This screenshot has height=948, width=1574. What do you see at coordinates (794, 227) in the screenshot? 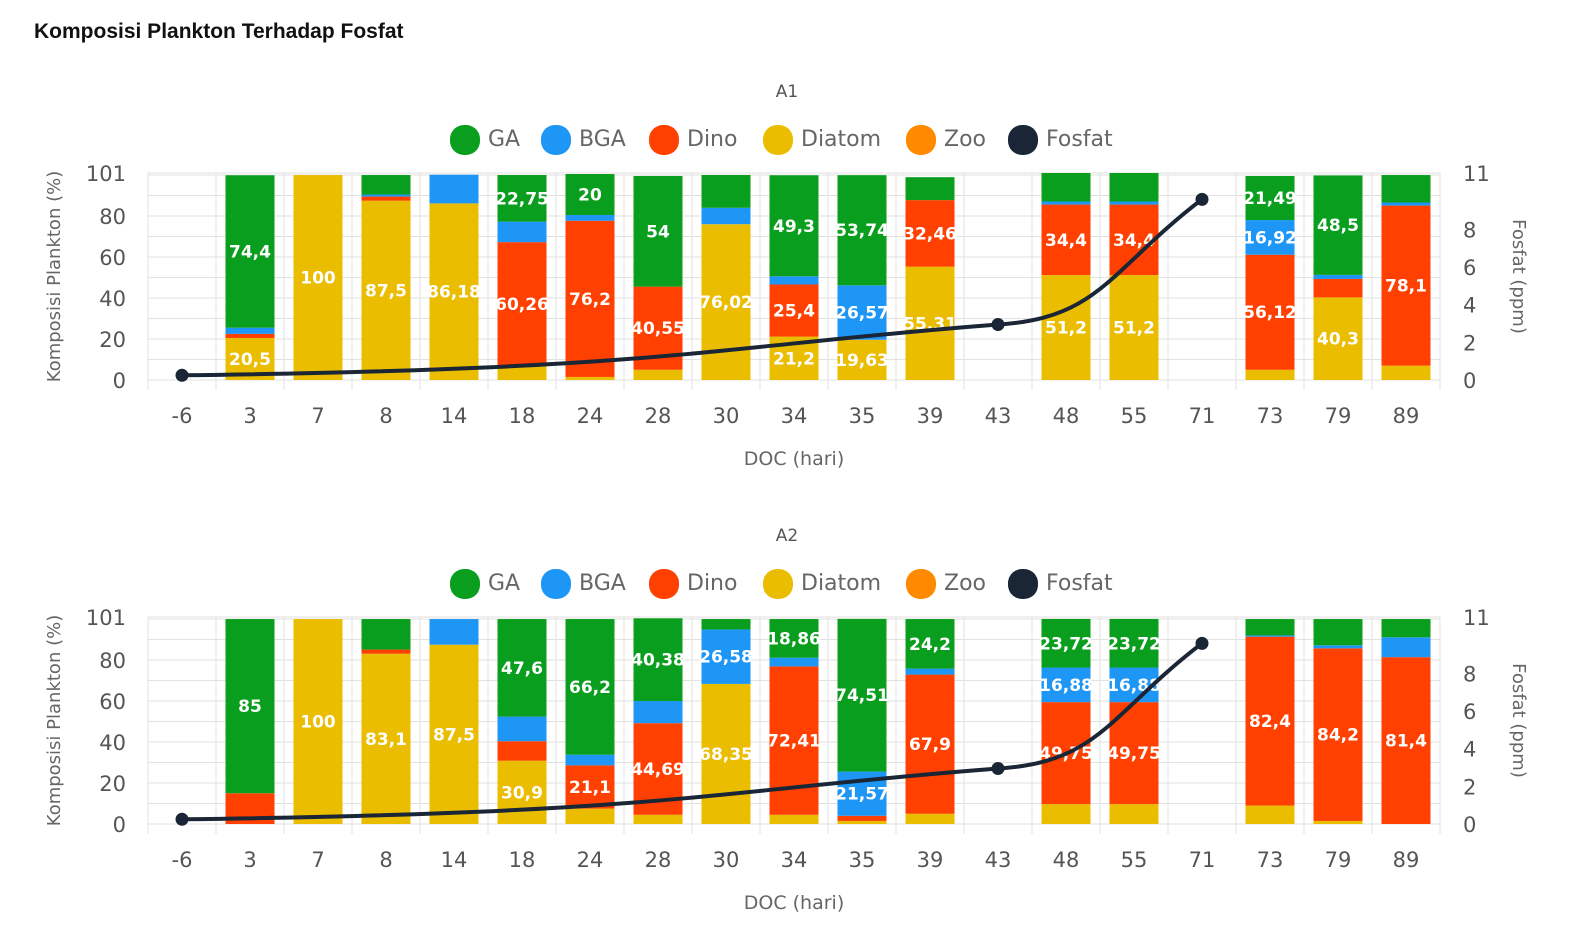
I see `data-label-ga: 49,3` at bounding box center [794, 227].